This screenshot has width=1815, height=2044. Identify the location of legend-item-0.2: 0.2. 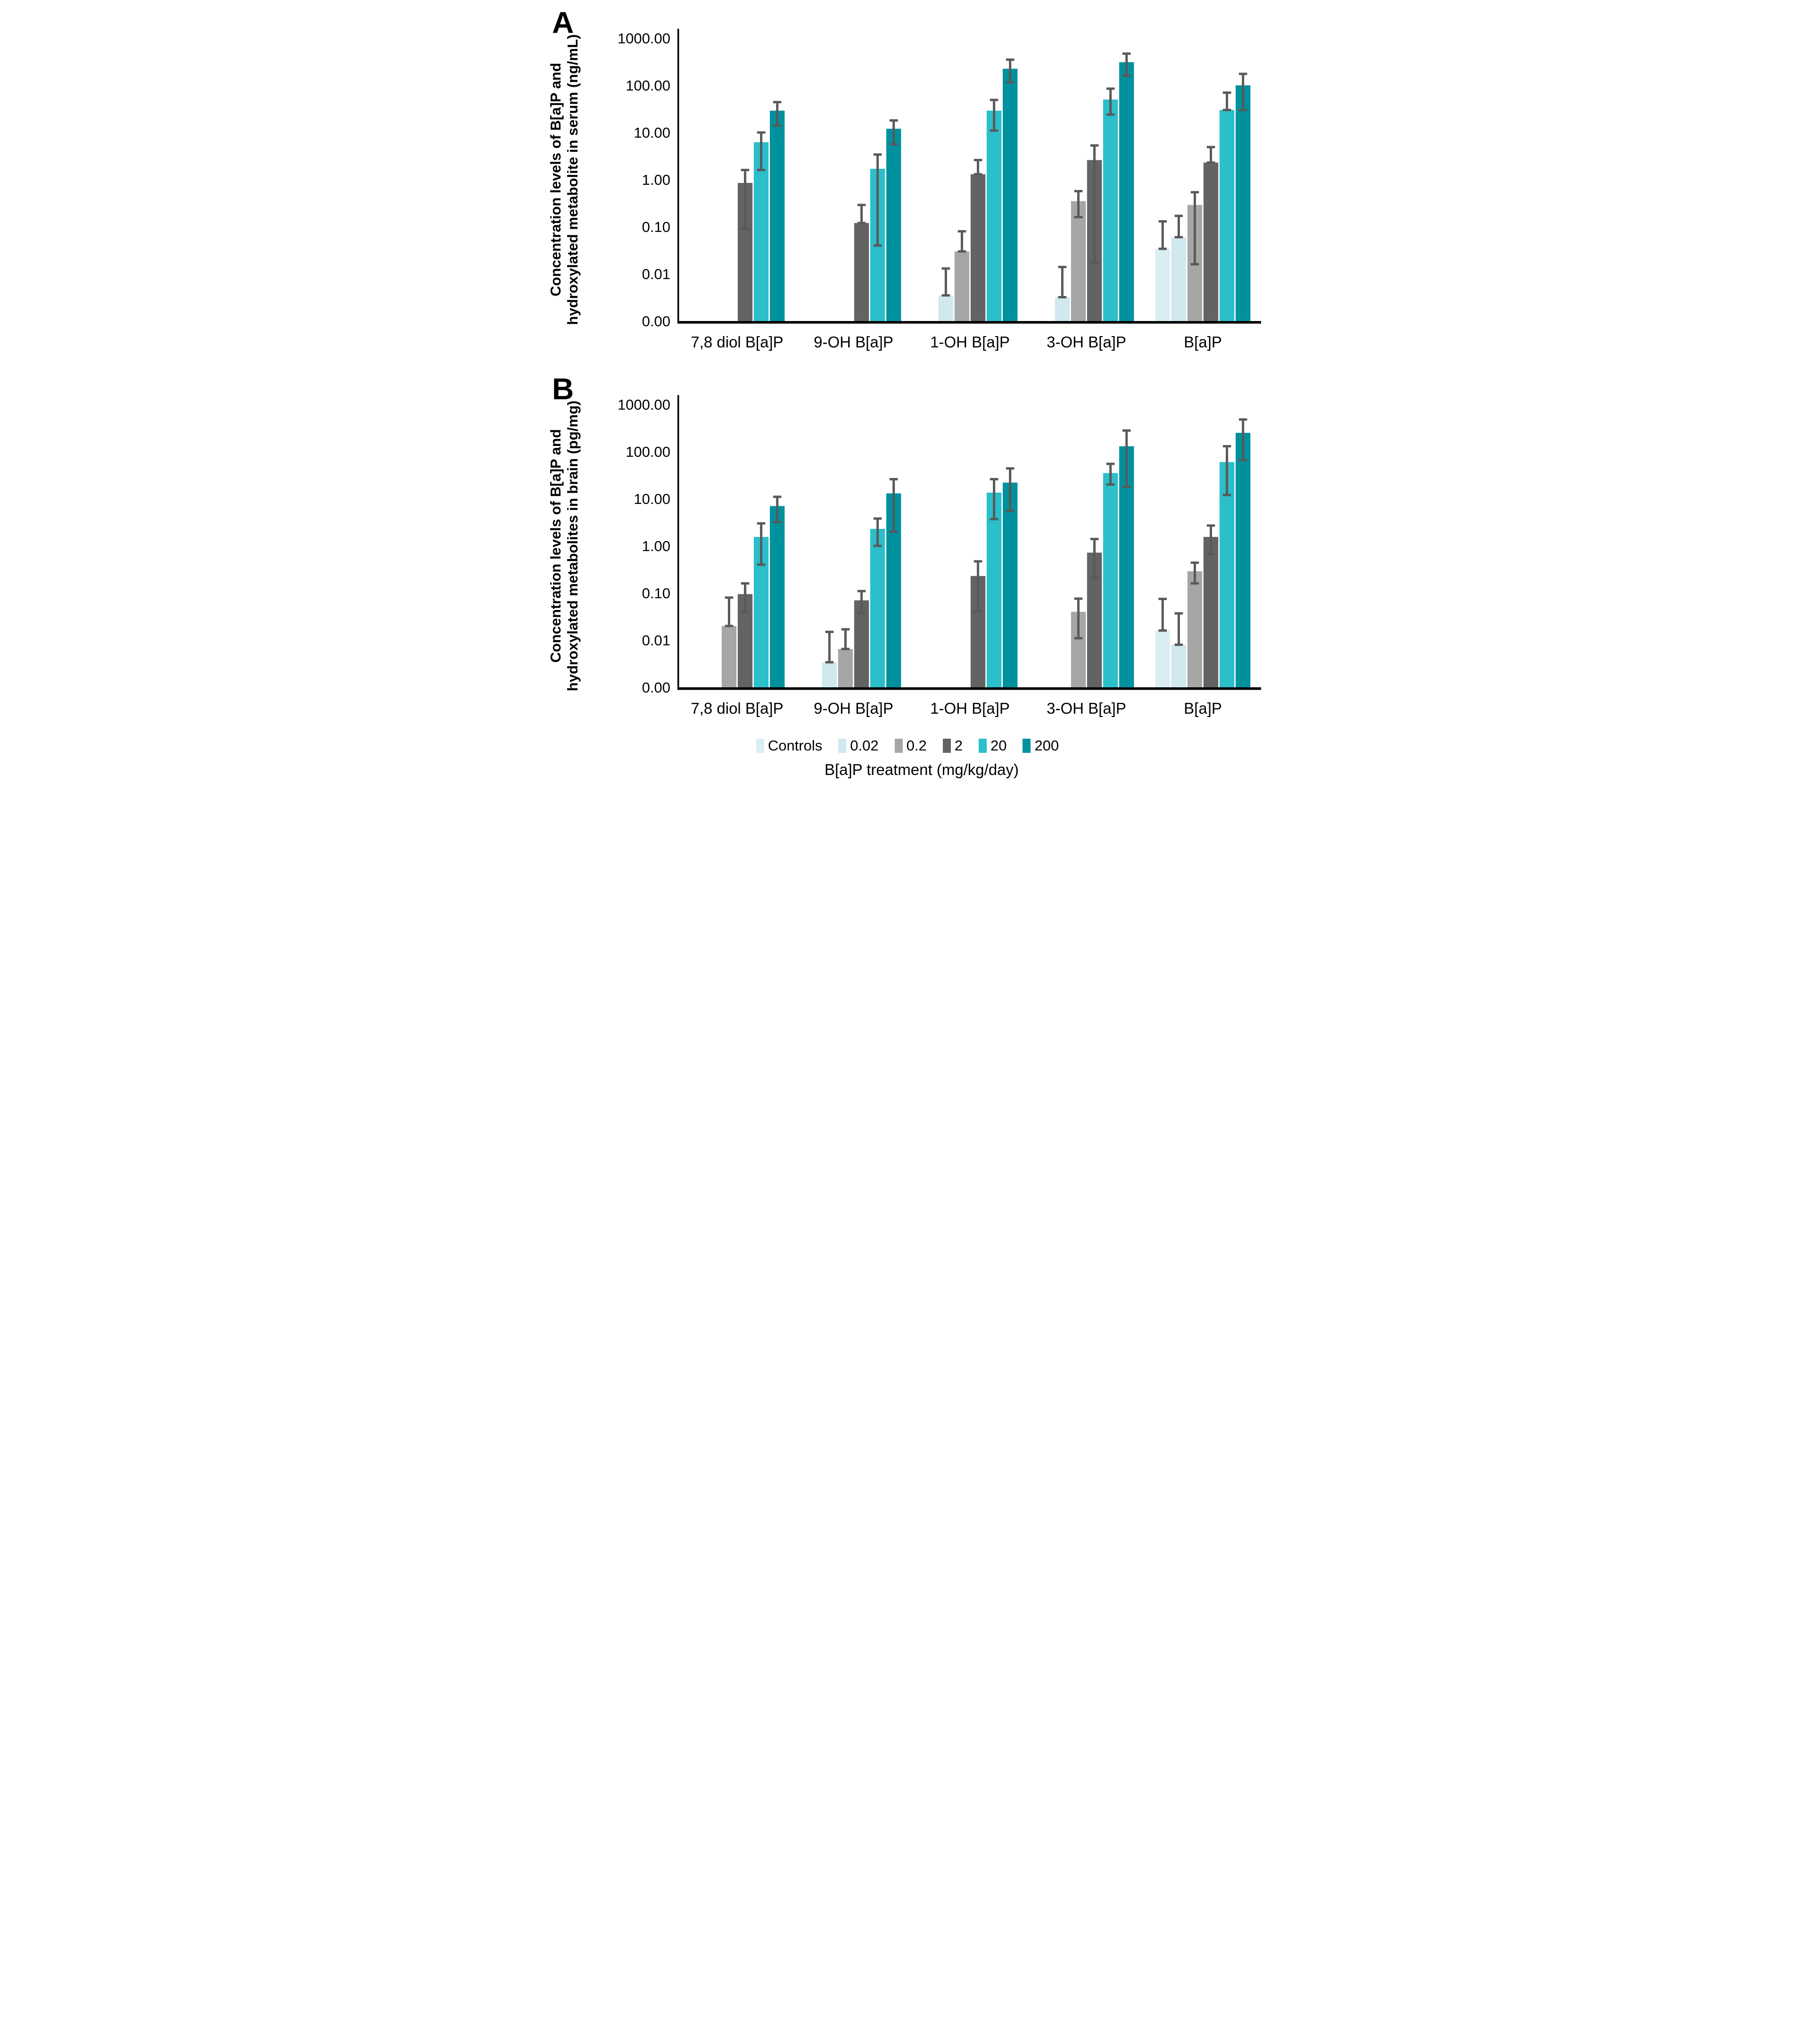
(910, 745).